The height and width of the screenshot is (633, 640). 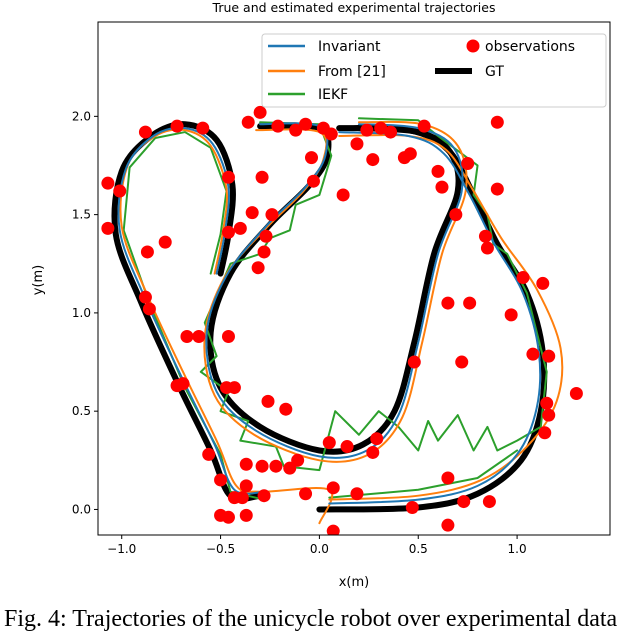 What do you see at coordinates (517, 549) in the screenshot?
I see `x-tick-label: 1.0` at bounding box center [517, 549].